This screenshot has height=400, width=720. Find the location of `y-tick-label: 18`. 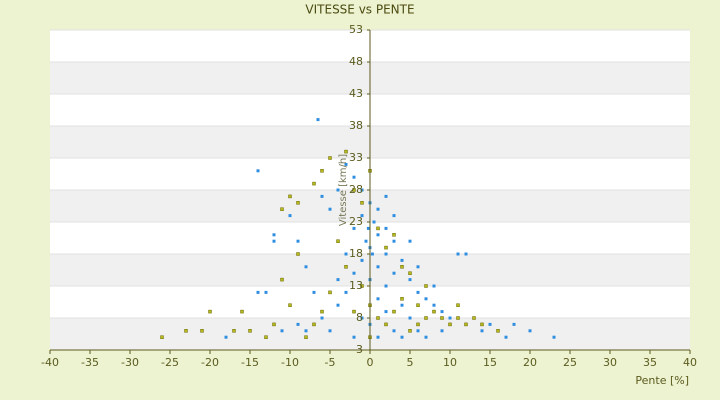

y-tick-label: 18 is located at coordinates (356, 253).